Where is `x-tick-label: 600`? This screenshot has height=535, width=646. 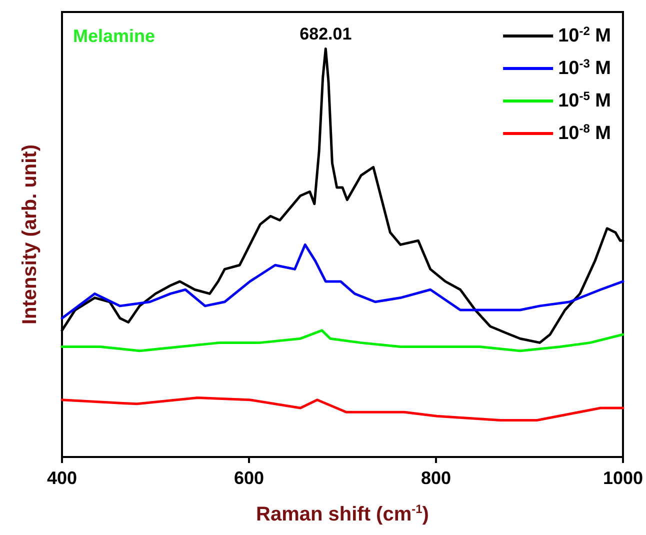 x-tick-label: 600 is located at coordinates (249, 478).